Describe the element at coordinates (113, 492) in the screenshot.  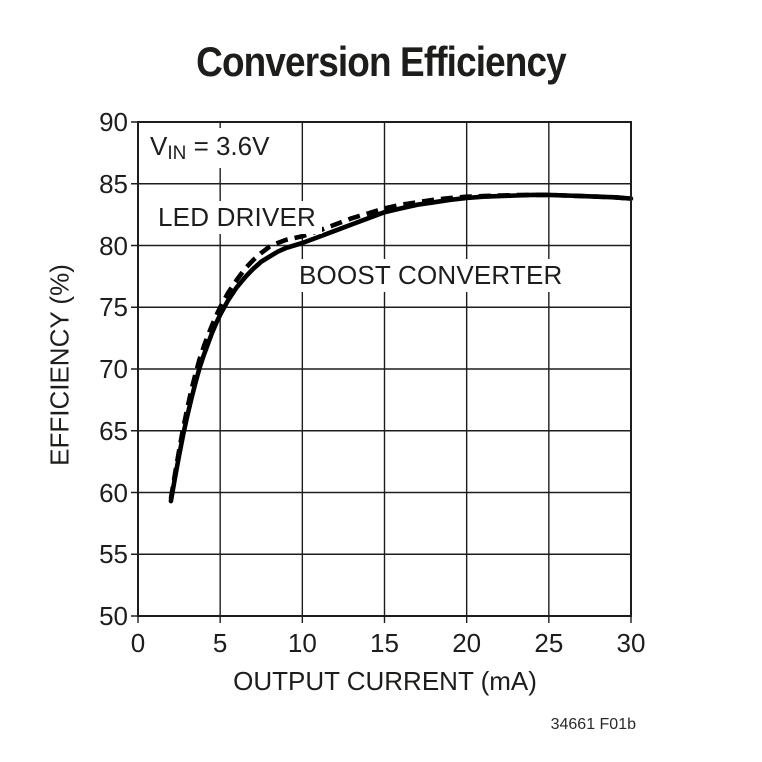
I see `y-tick-label: 60` at that location.